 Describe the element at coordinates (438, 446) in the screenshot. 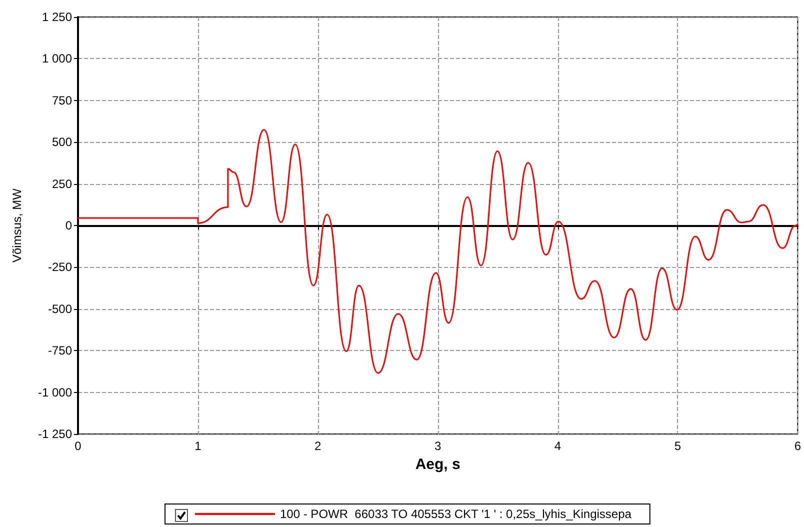

I see `x-tick-label: 3` at that location.